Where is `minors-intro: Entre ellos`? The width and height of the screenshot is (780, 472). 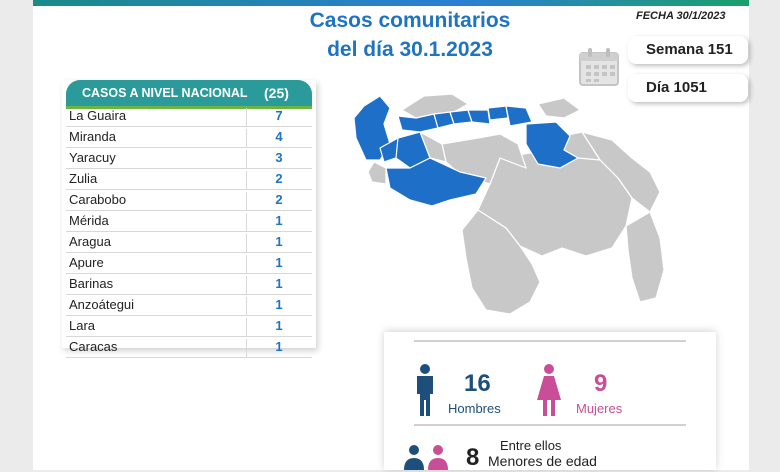
minors-intro: Entre ellos is located at coordinates (531, 445).